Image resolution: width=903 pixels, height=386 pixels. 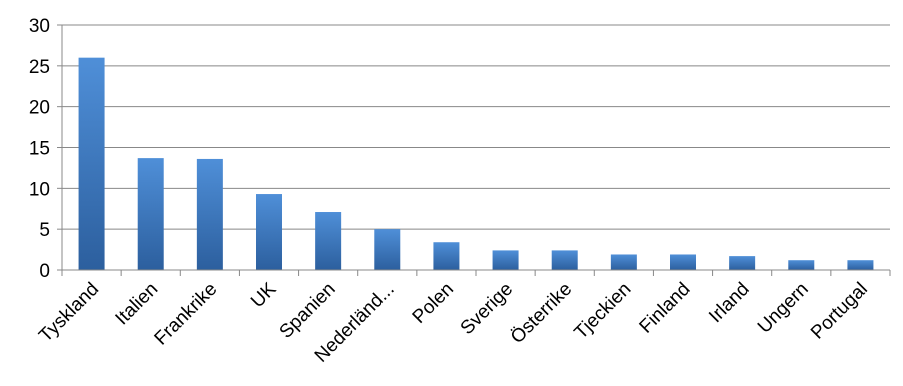 I want to click on x-tick-label: Finland, so click(x=665, y=308).